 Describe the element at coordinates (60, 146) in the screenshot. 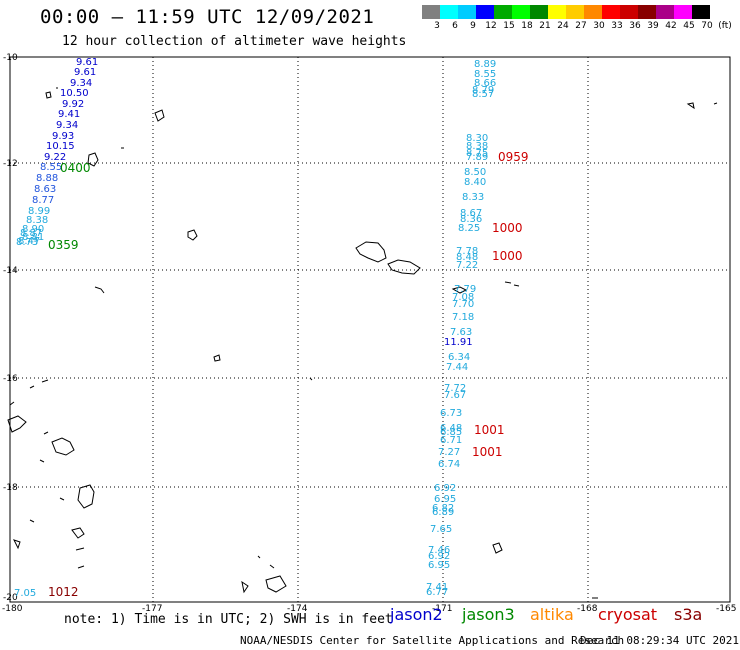

I see `track-value-left: 10.15` at that location.